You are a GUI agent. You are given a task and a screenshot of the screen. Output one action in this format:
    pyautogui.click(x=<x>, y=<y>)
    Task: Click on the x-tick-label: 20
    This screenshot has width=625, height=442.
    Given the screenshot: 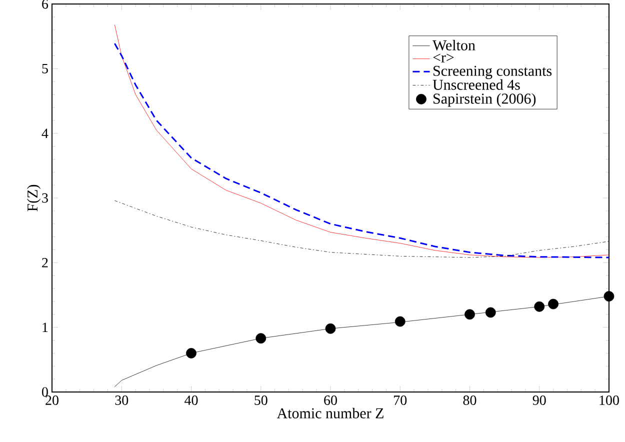 What is the action you would take?
    pyautogui.click(x=52, y=400)
    